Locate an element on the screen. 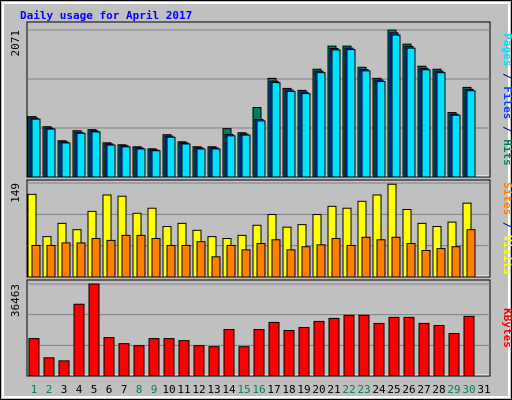 The width and height of the screenshot is (512, 400). x-tick-label: 26 is located at coordinates (408, 389).